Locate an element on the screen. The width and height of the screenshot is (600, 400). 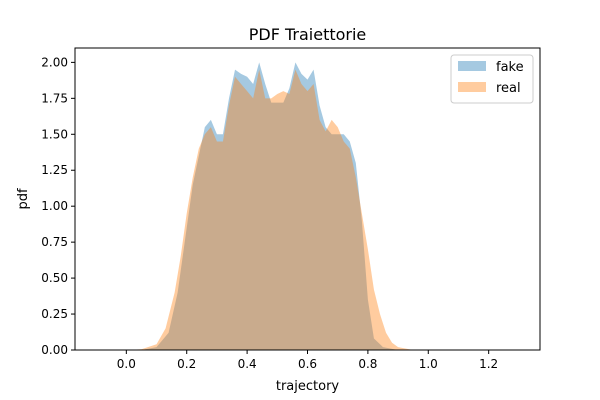
x-tick-label: 1.2 is located at coordinates (488, 364).